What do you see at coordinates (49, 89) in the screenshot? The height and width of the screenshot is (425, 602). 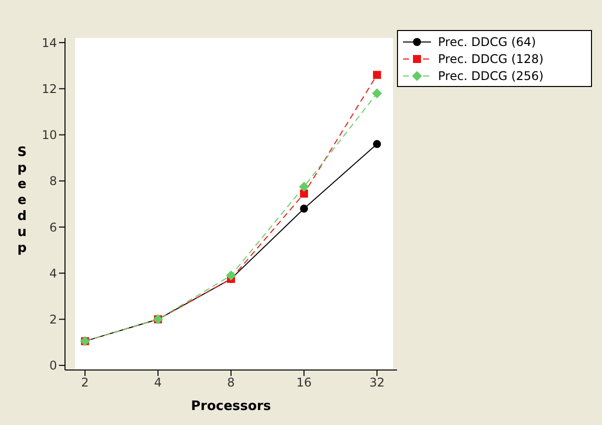 I see `y-tick-label: 12` at bounding box center [49, 89].